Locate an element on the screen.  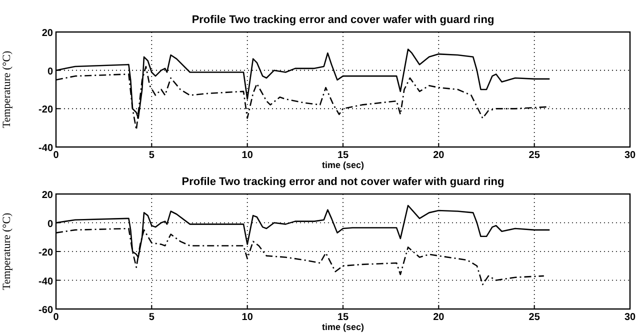
y-tick-label: -60 is located at coordinates (46, 310).